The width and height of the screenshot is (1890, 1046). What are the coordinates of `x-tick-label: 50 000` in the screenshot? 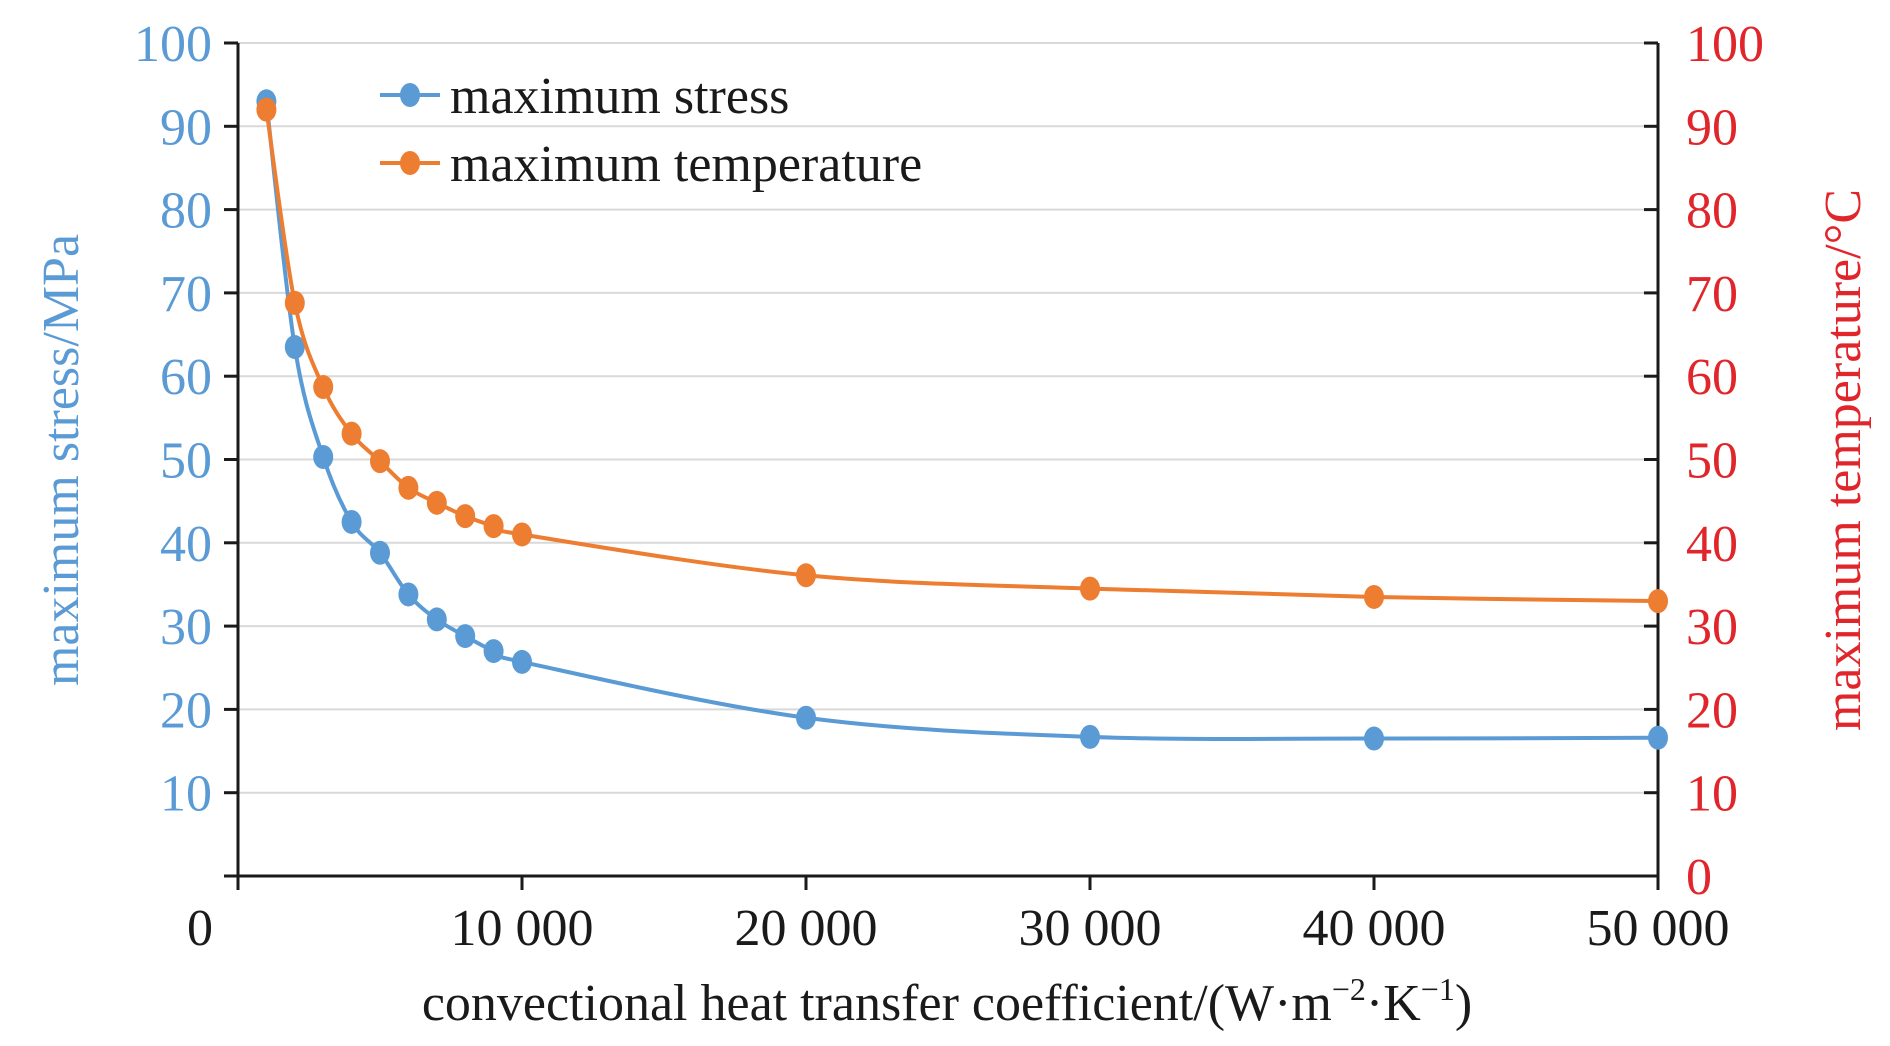 It's located at (1658, 928).